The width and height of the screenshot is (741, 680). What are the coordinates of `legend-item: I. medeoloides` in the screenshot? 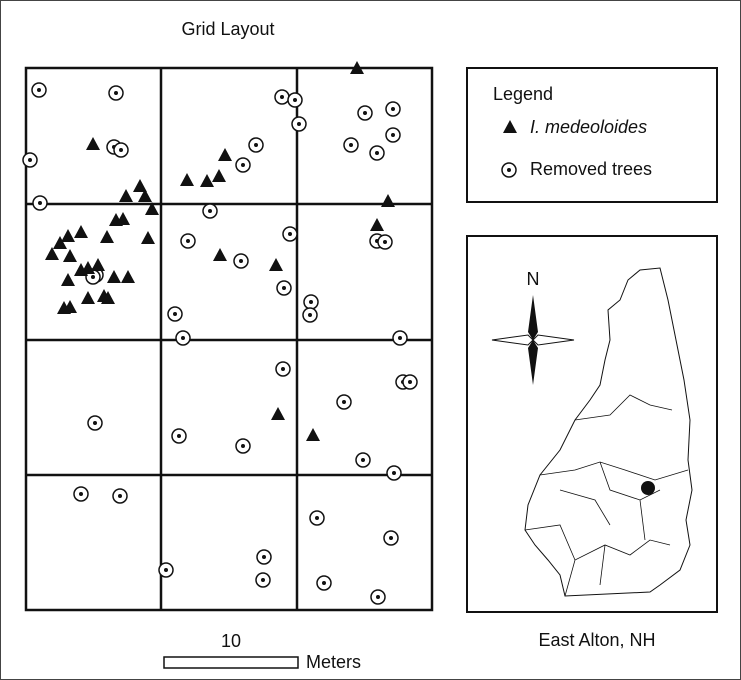 It's located at (588, 127).